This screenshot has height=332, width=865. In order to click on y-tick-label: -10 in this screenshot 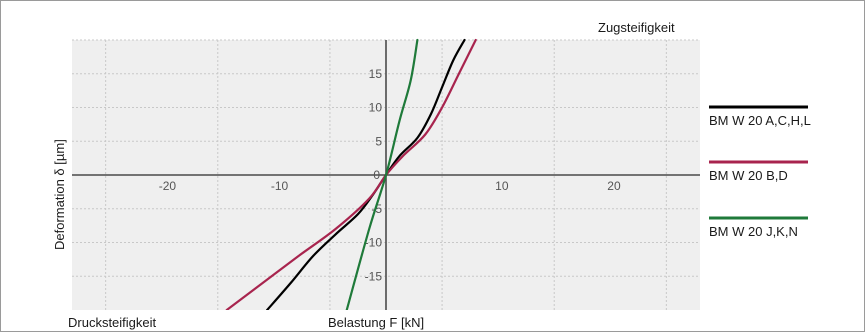, I will do `click(374, 243)`.